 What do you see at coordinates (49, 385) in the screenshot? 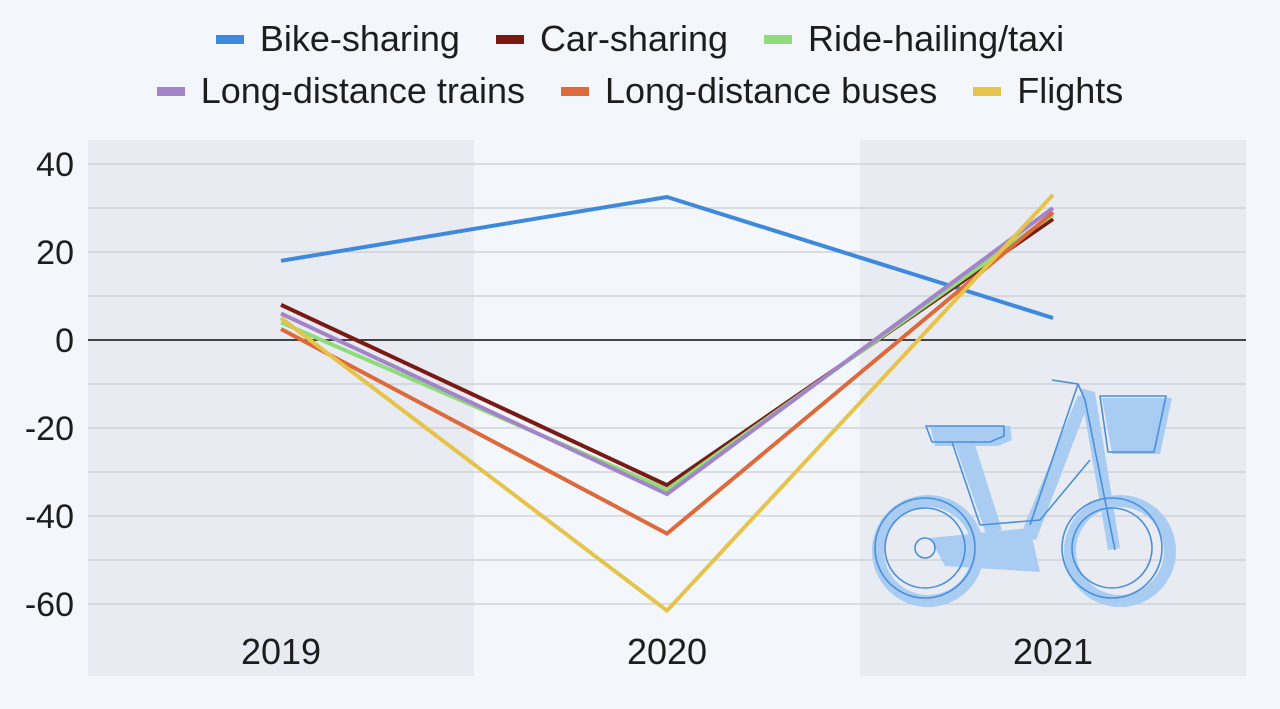
I see `y-axis: -60 -40 -20 0 20 40` at bounding box center [49, 385].